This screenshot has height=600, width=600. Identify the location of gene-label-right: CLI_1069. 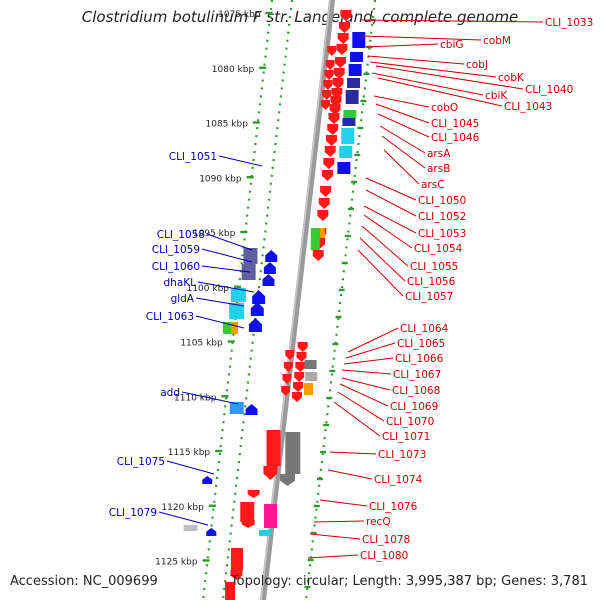
(414, 407).